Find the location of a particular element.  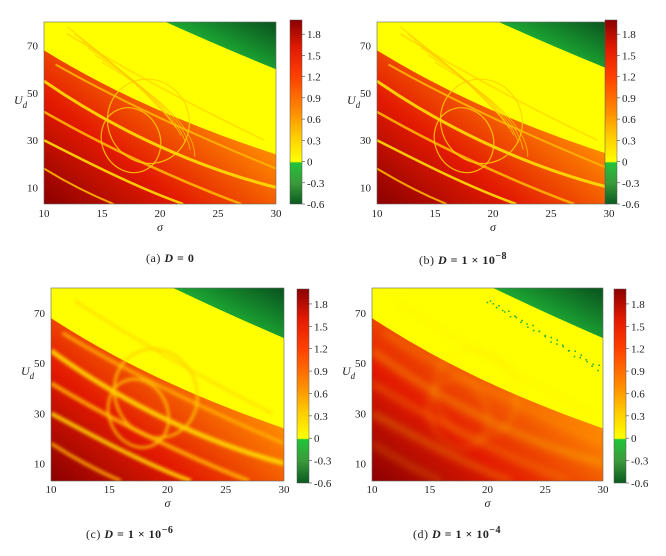

y-axis-label: Ud is located at coordinates (21, 101).